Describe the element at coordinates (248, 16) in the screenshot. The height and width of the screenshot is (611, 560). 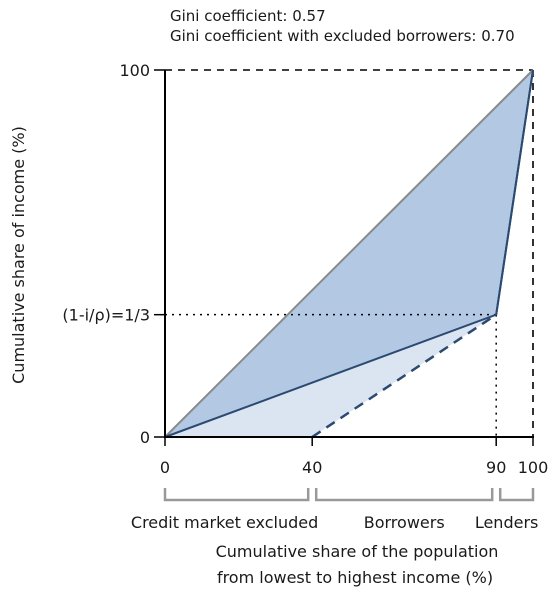
I see `gini-annotation: Gini coefficient: 0.57` at that location.